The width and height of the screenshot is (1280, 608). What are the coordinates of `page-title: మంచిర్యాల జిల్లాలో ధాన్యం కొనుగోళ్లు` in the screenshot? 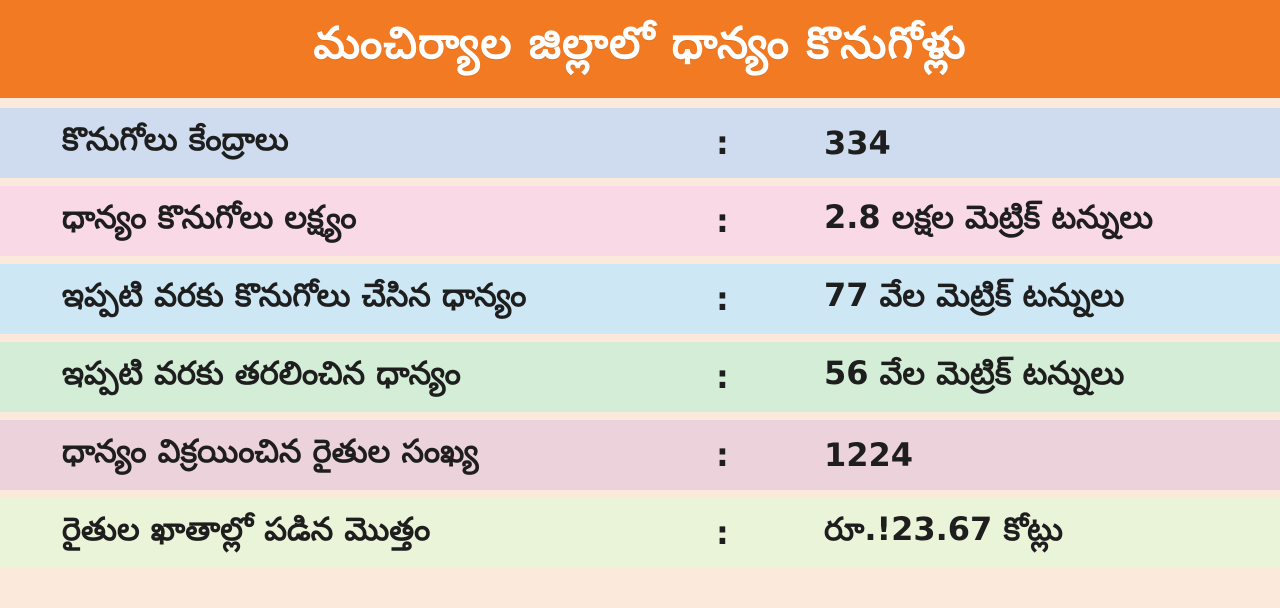 It's located at (640, 43).